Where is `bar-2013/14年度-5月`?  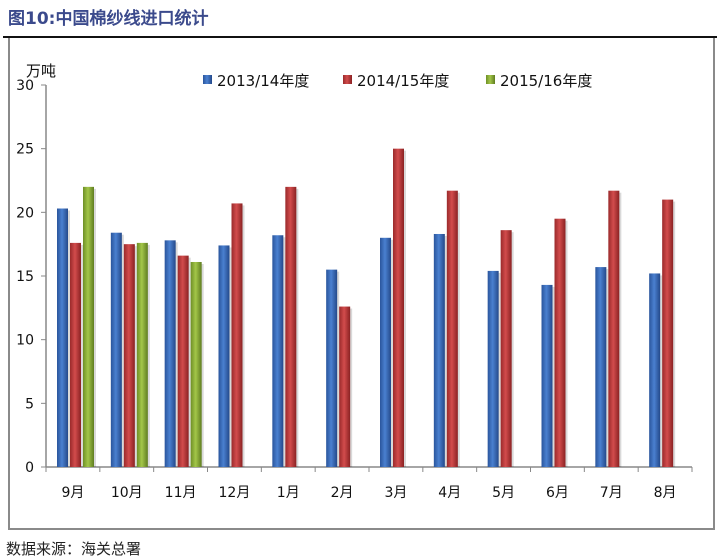
bar-2013/14年度-5月 is located at coordinates (493, 368).